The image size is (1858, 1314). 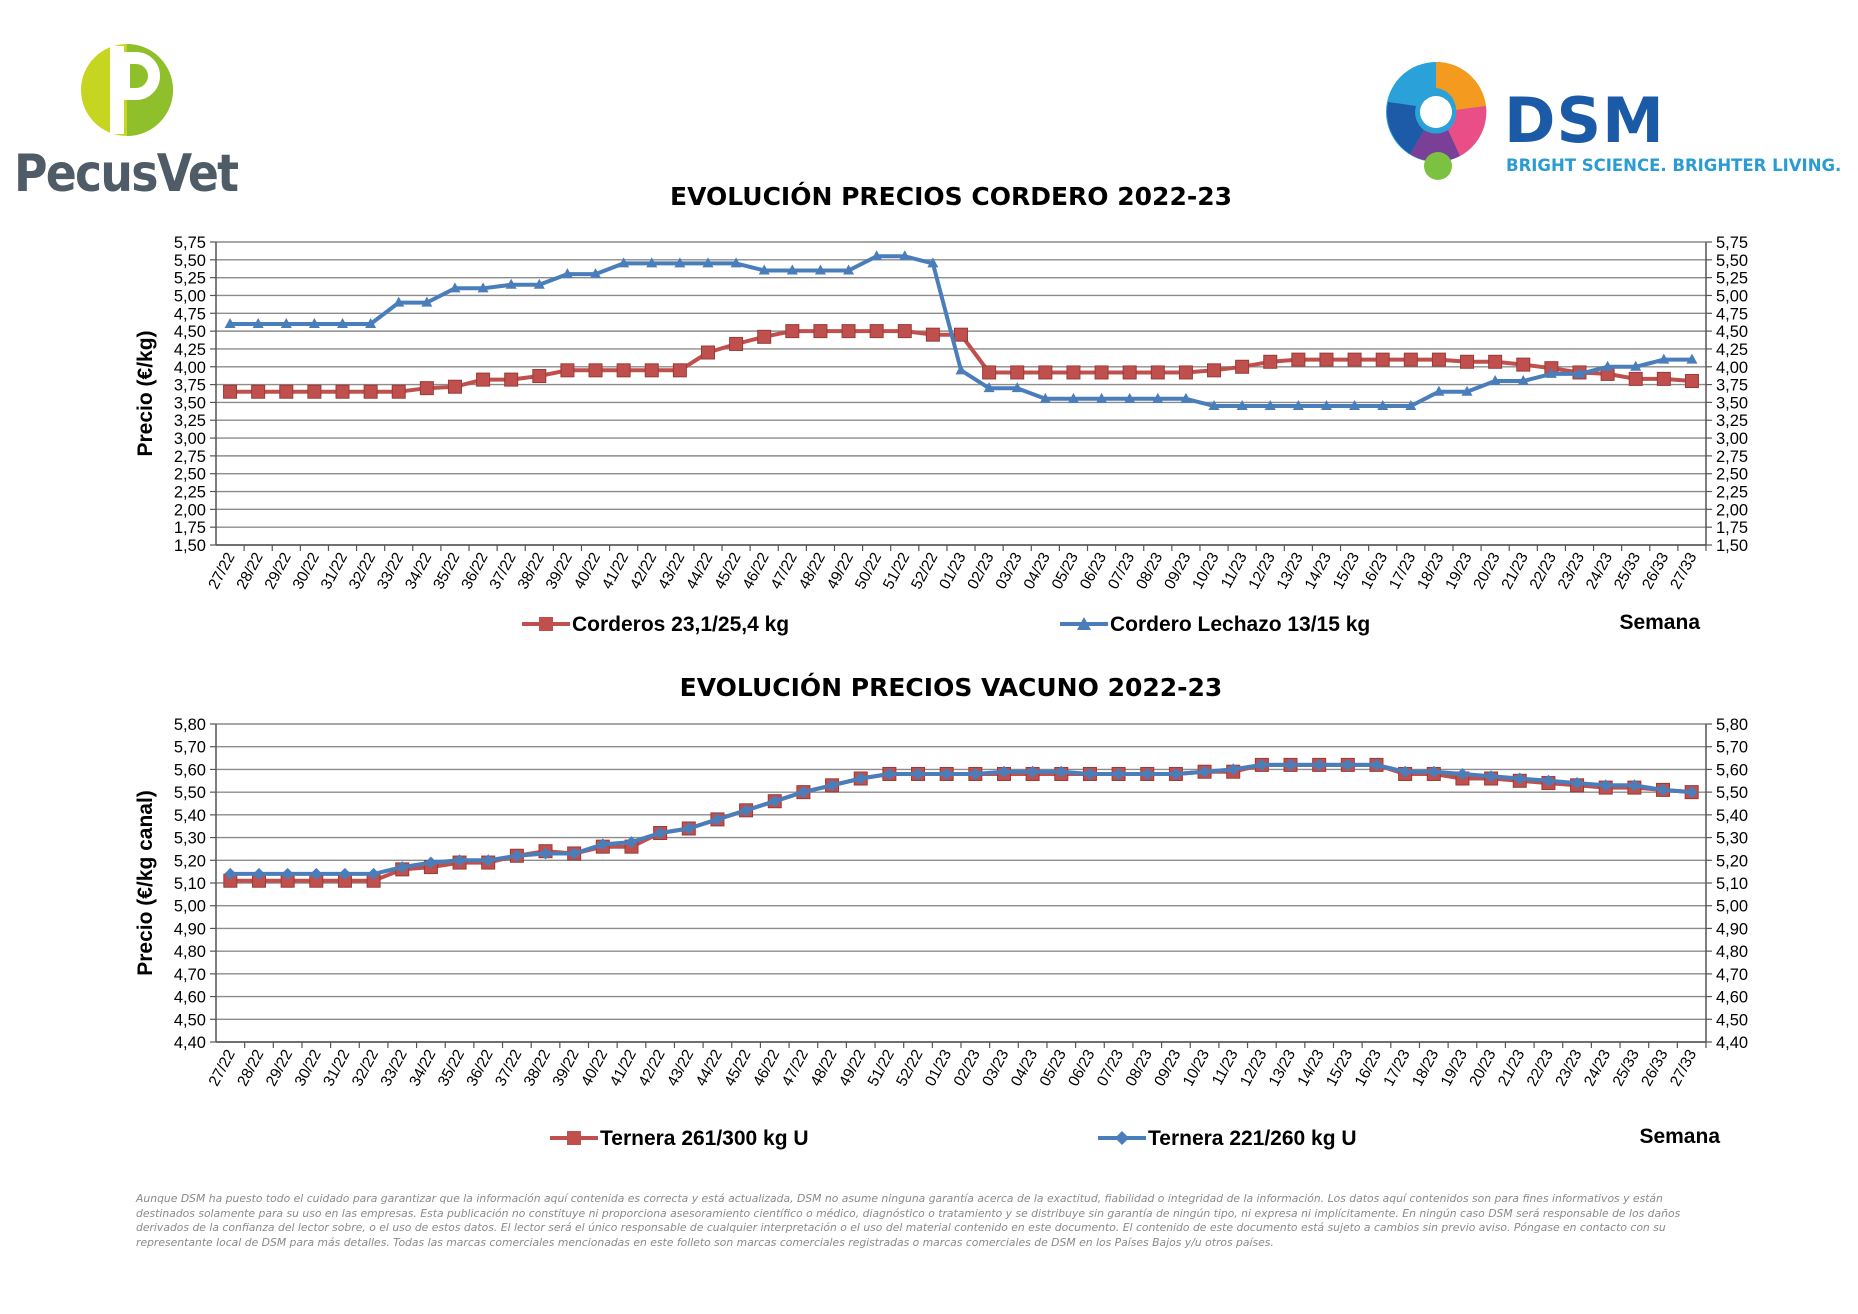 I want to click on y-tick-label-right: 3,00, so click(x=1732, y=439).